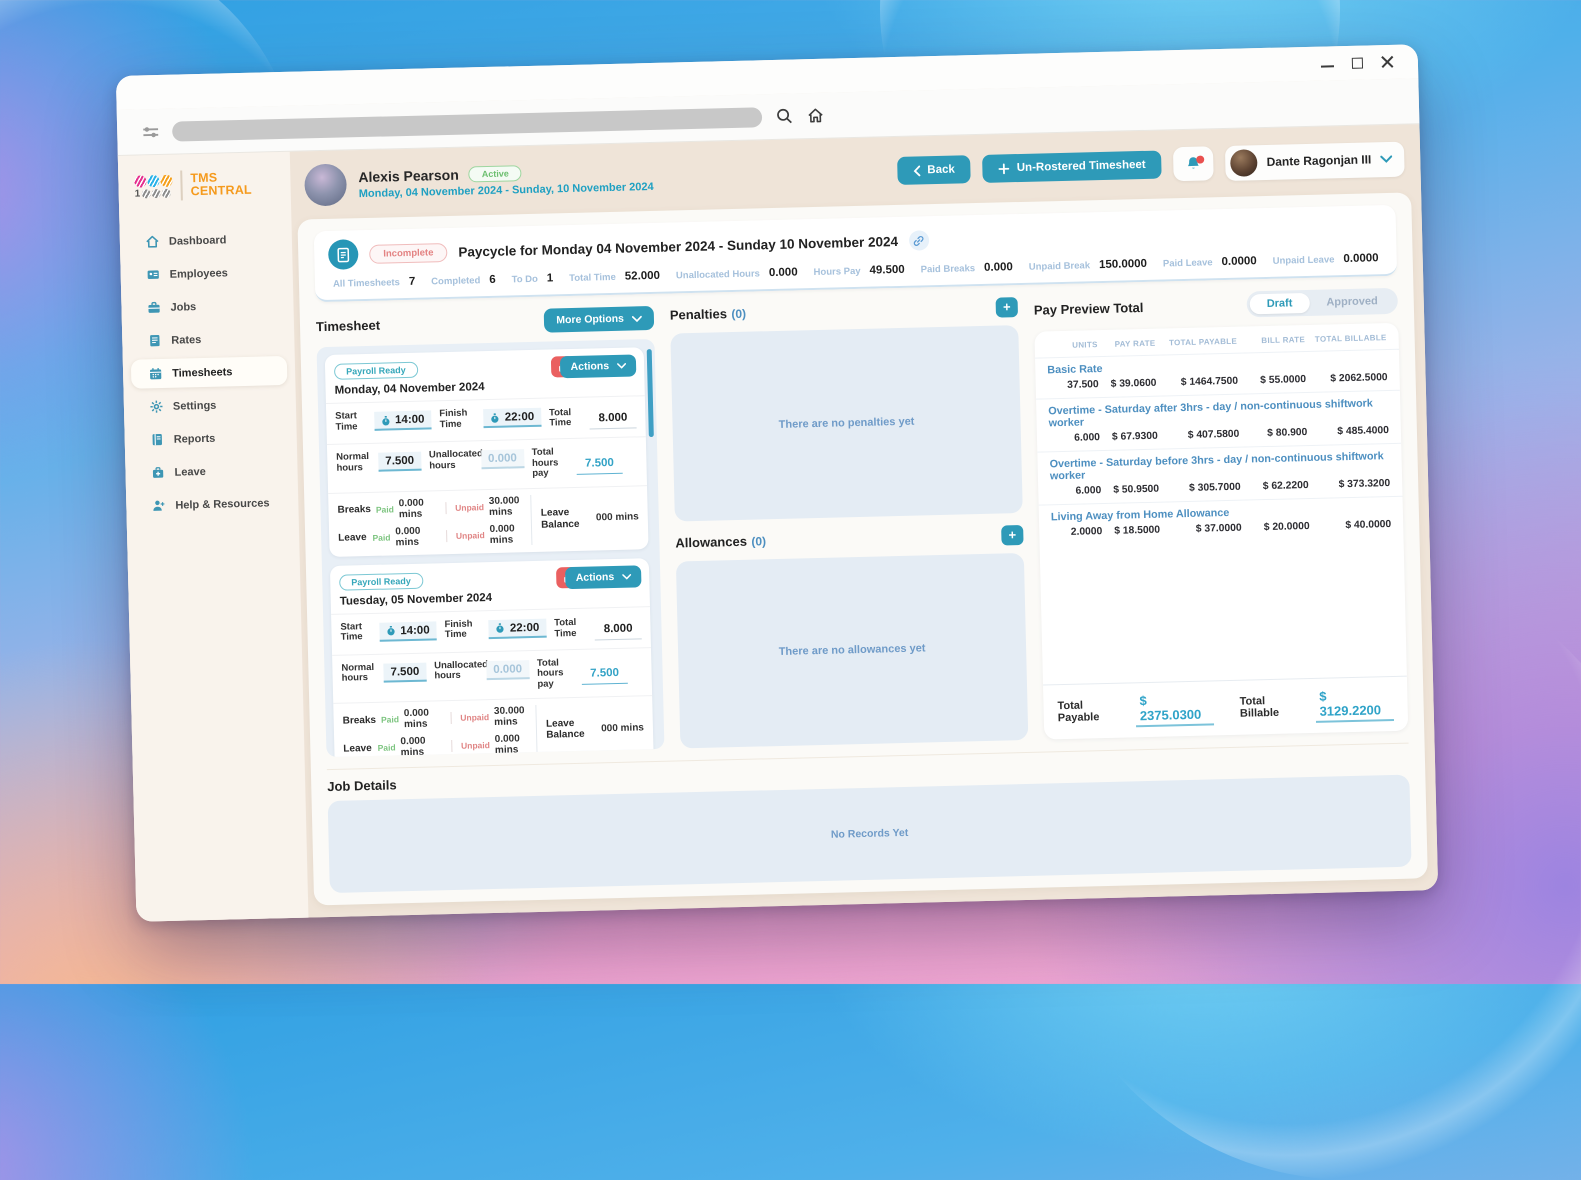 This screenshot has height=1180, width=1581. What do you see at coordinates (212, 504) in the screenshot?
I see `sidebar-item-help-resources: Help & Resources` at bounding box center [212, 504].